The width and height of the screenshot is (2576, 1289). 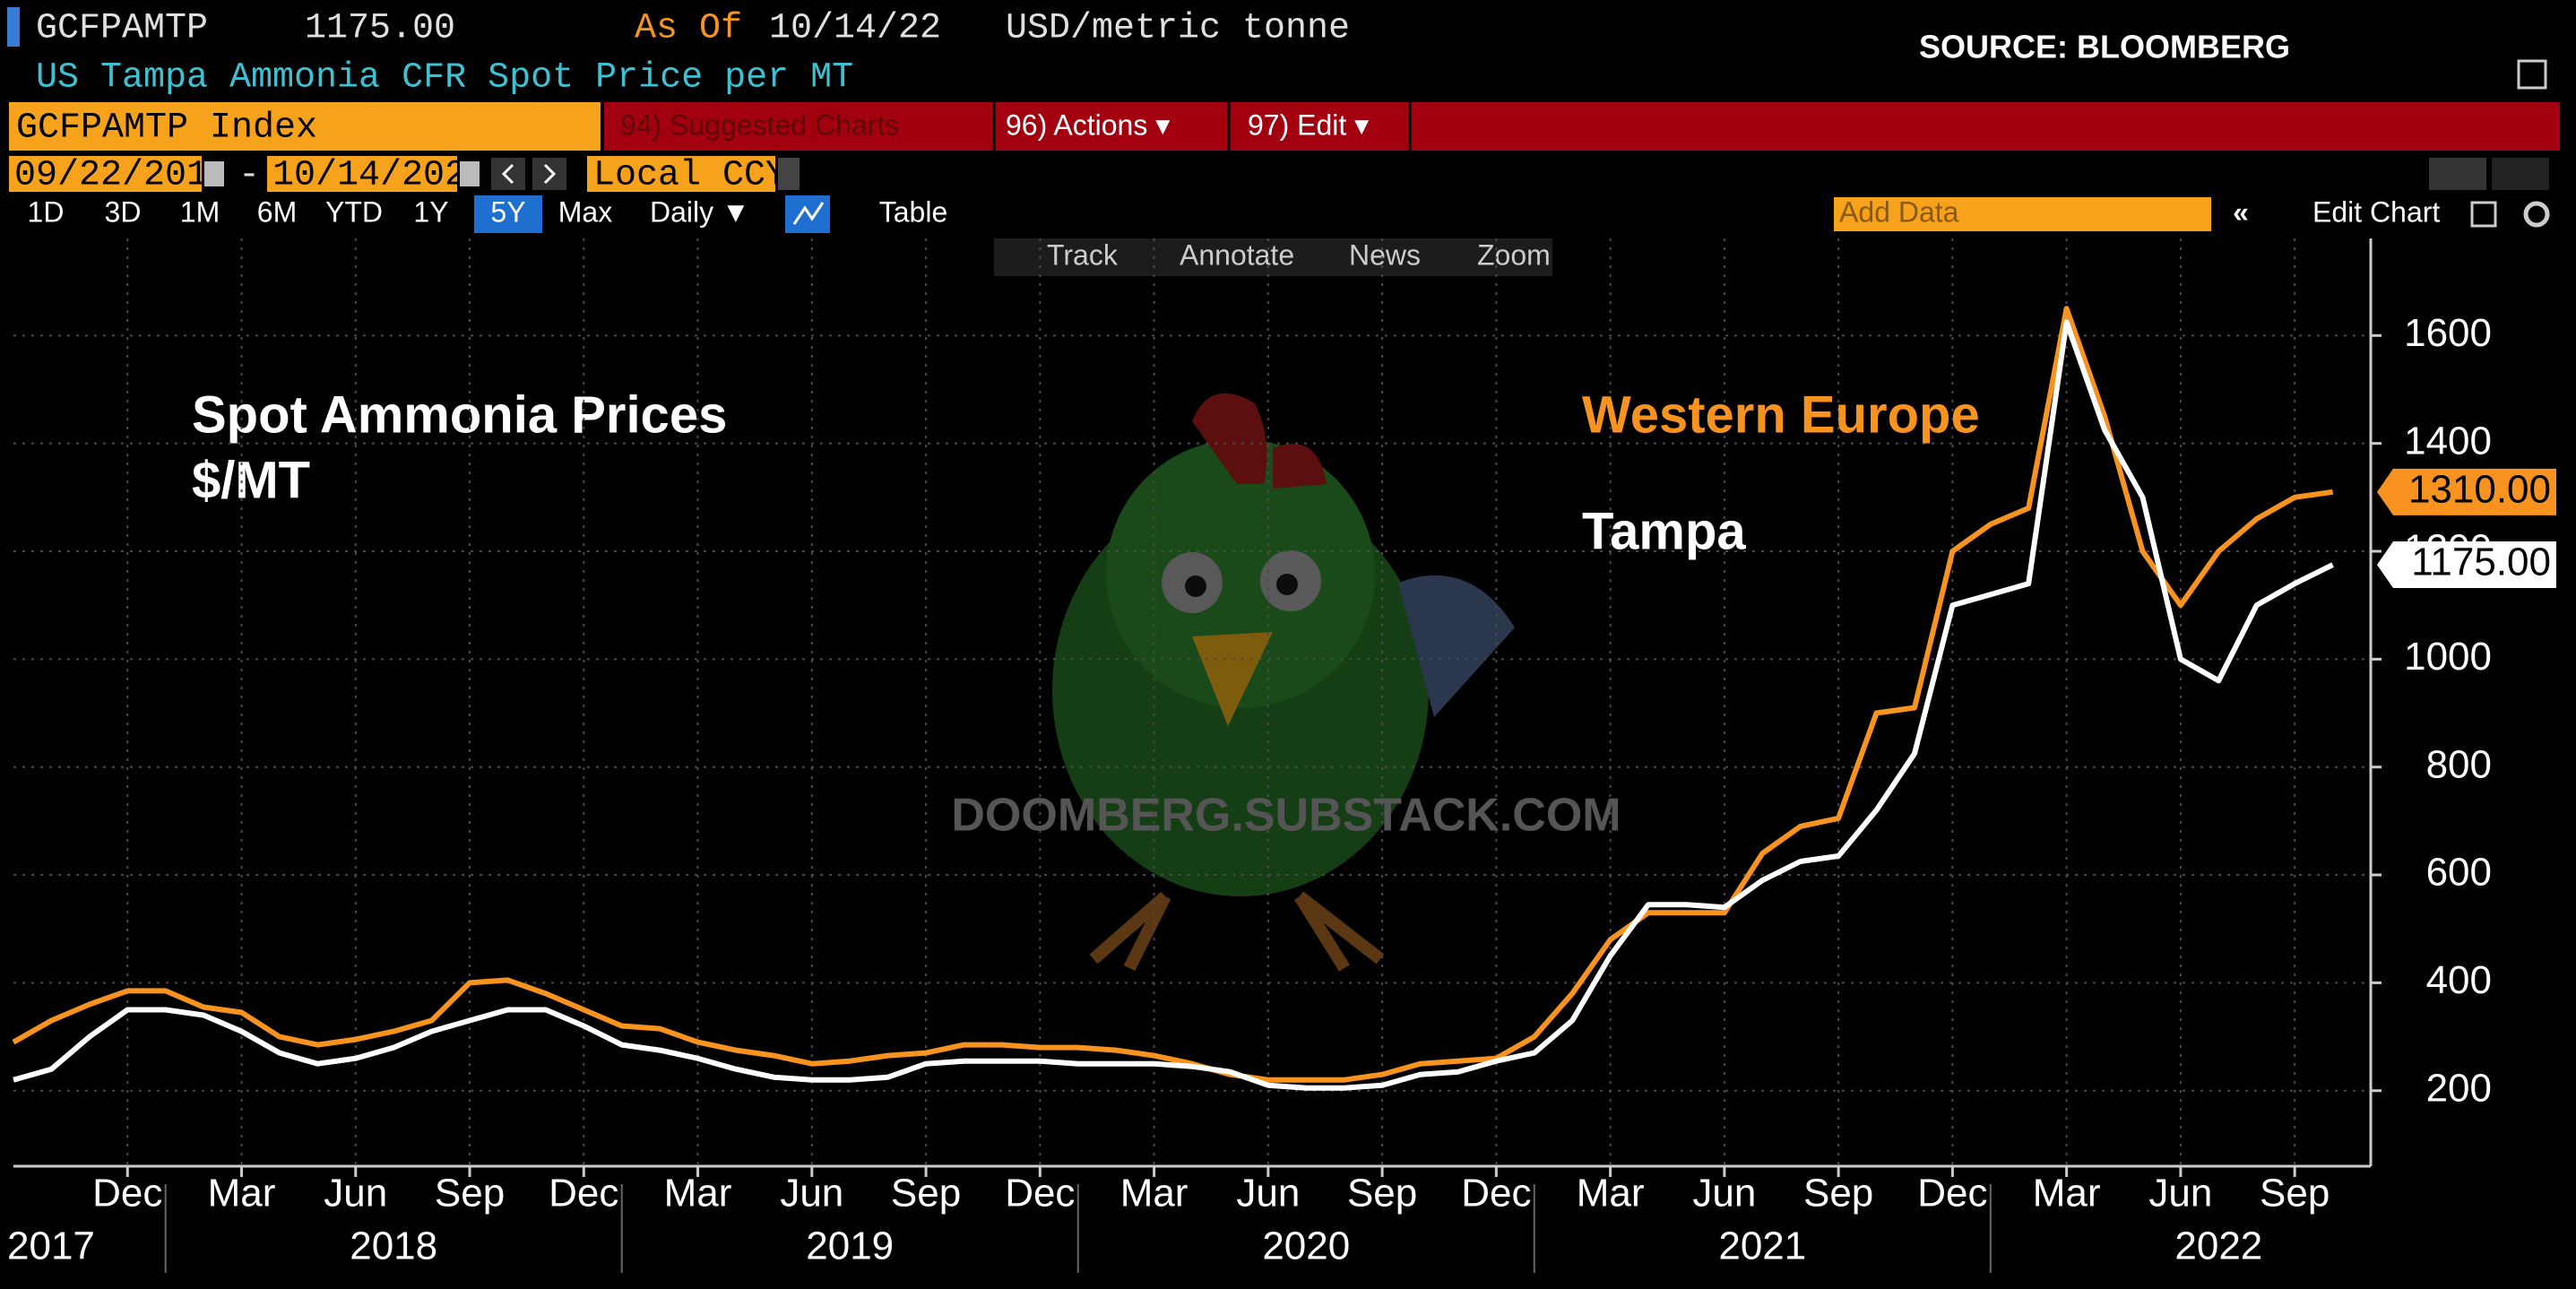 What do you see at coordinates (1283, 682) in the screenshot?
I see `watermark-logo` at bounding box center [1283, 682].